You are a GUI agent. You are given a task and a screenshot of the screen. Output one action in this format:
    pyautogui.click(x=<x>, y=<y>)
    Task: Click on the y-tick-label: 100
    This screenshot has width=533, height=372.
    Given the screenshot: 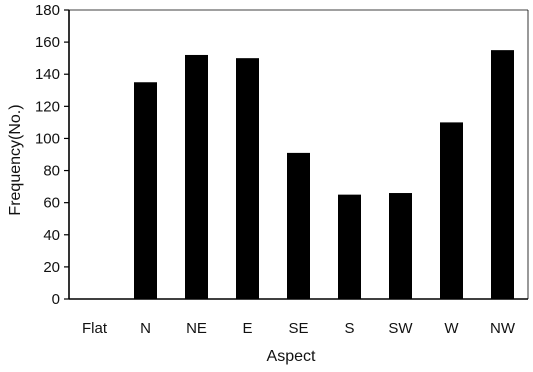 What is the action you would take?
    pyautogui.click(x=47, y=138)
    